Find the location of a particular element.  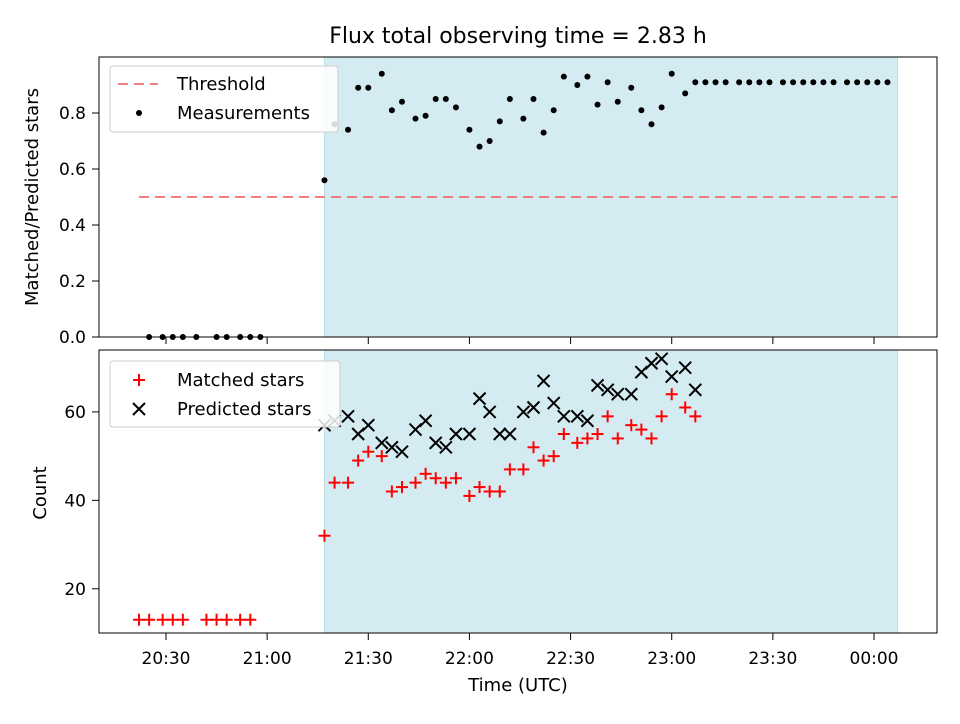

top-x-ticks is located at coordinates (520, 340).